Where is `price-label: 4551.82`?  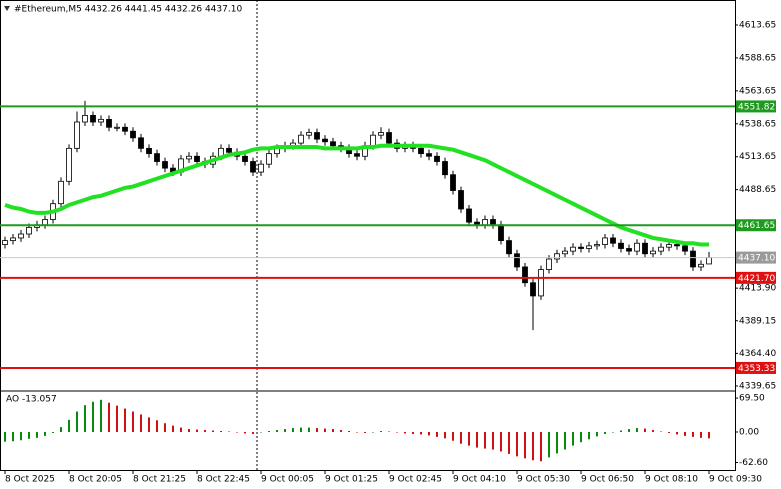
price-label: 4551.82 is located at coordinates (756, 107).